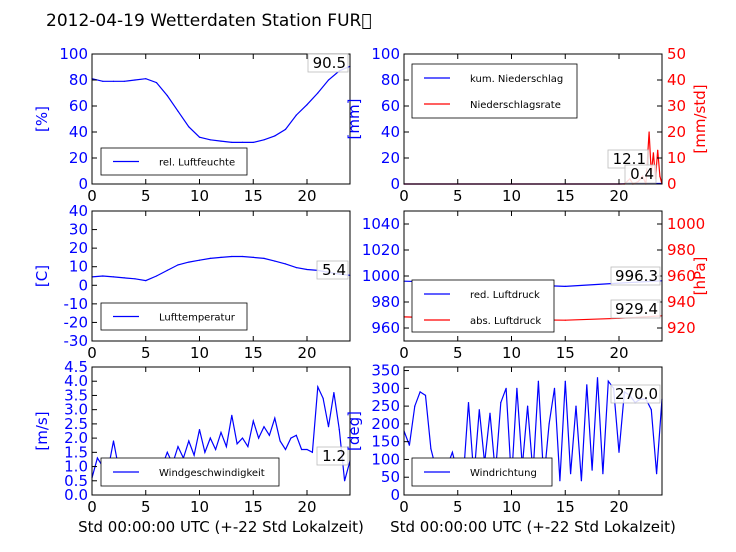 This screenshot has height=552, width=736. I want to click on wind_speed-legend-label: Windgeschwindigkeit, so click(212, 473).